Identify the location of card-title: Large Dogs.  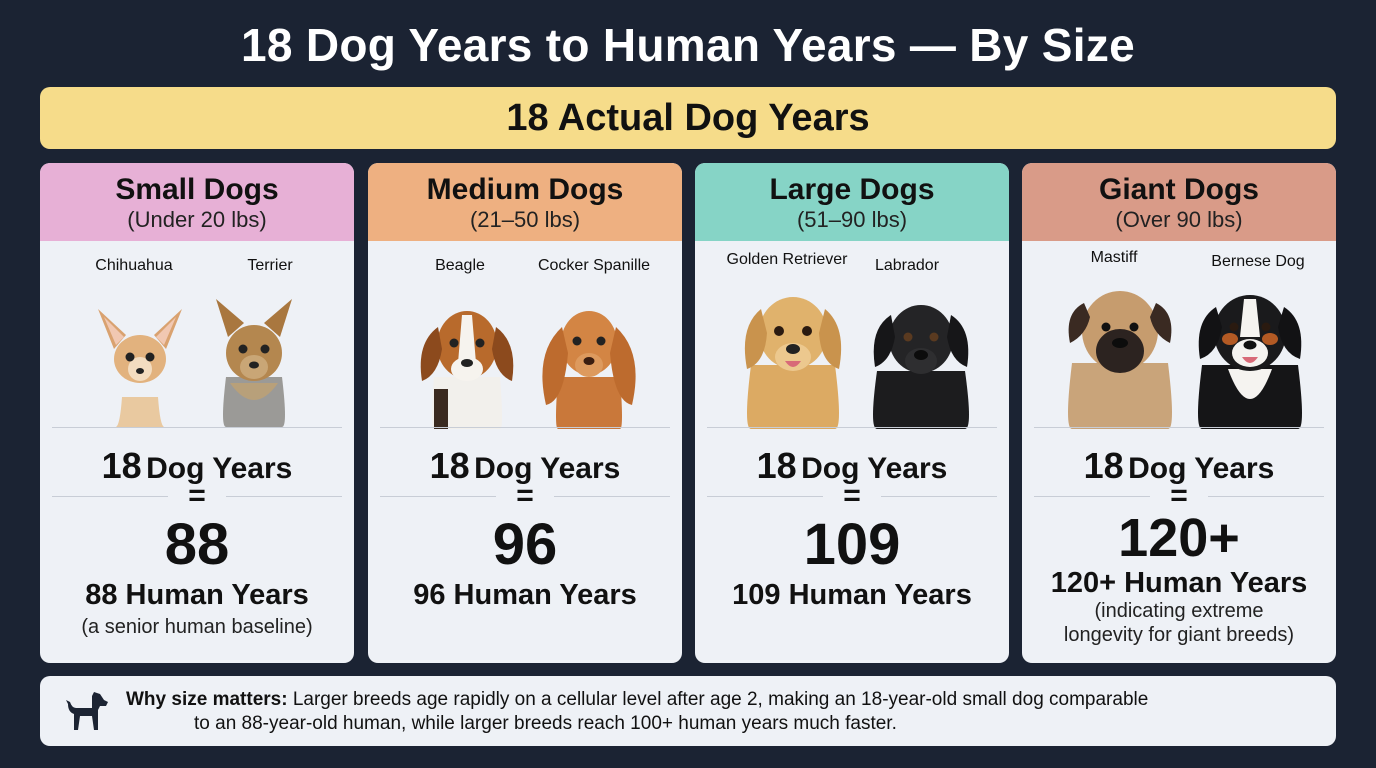
(852, 189).